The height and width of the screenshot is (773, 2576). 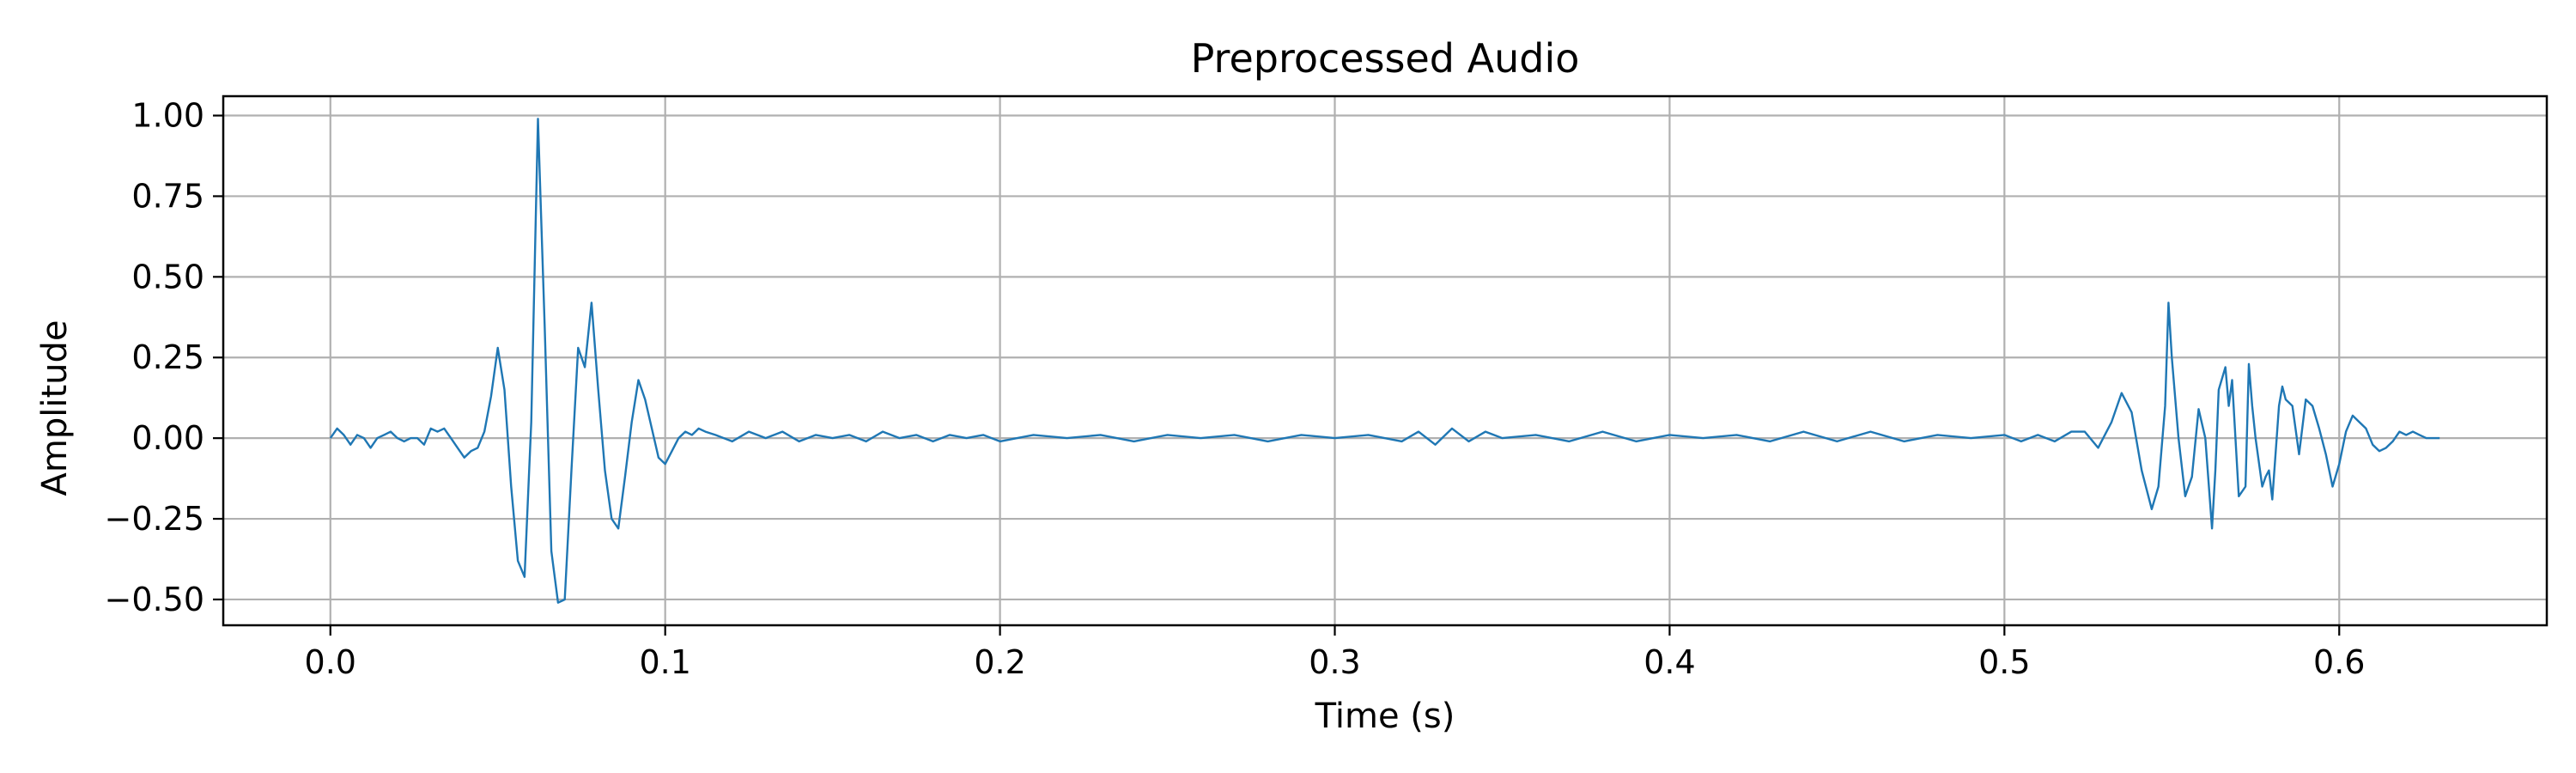 I want to click on y-tick-label: 0.25, so click(x=167, y=357).